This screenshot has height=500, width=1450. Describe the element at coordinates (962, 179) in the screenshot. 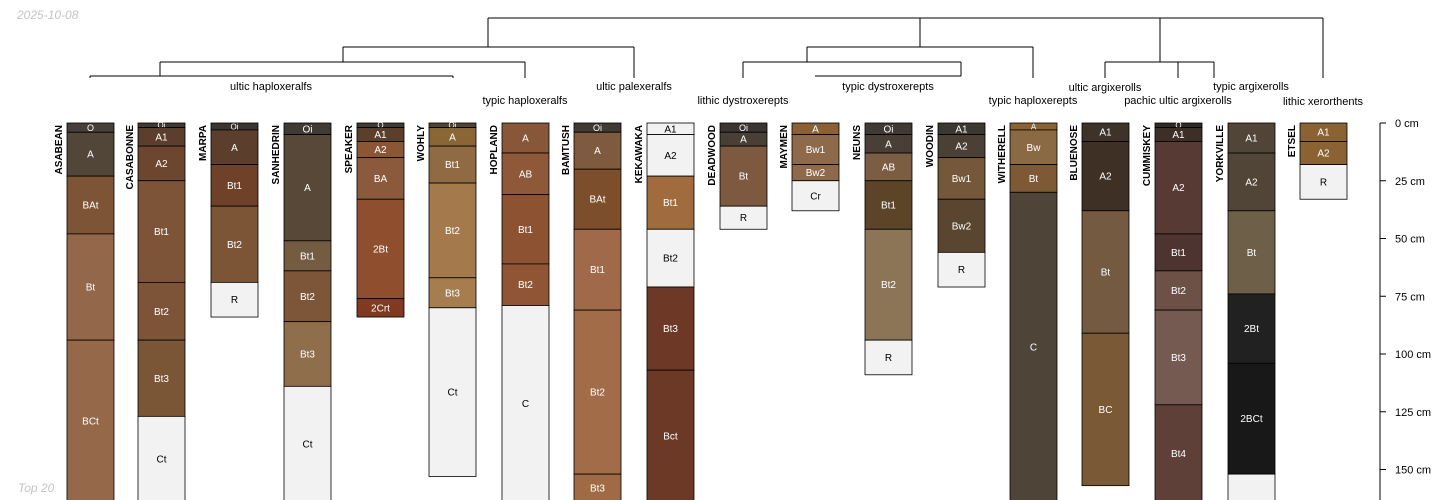

I see `horizon-label: Bw1` at that location.